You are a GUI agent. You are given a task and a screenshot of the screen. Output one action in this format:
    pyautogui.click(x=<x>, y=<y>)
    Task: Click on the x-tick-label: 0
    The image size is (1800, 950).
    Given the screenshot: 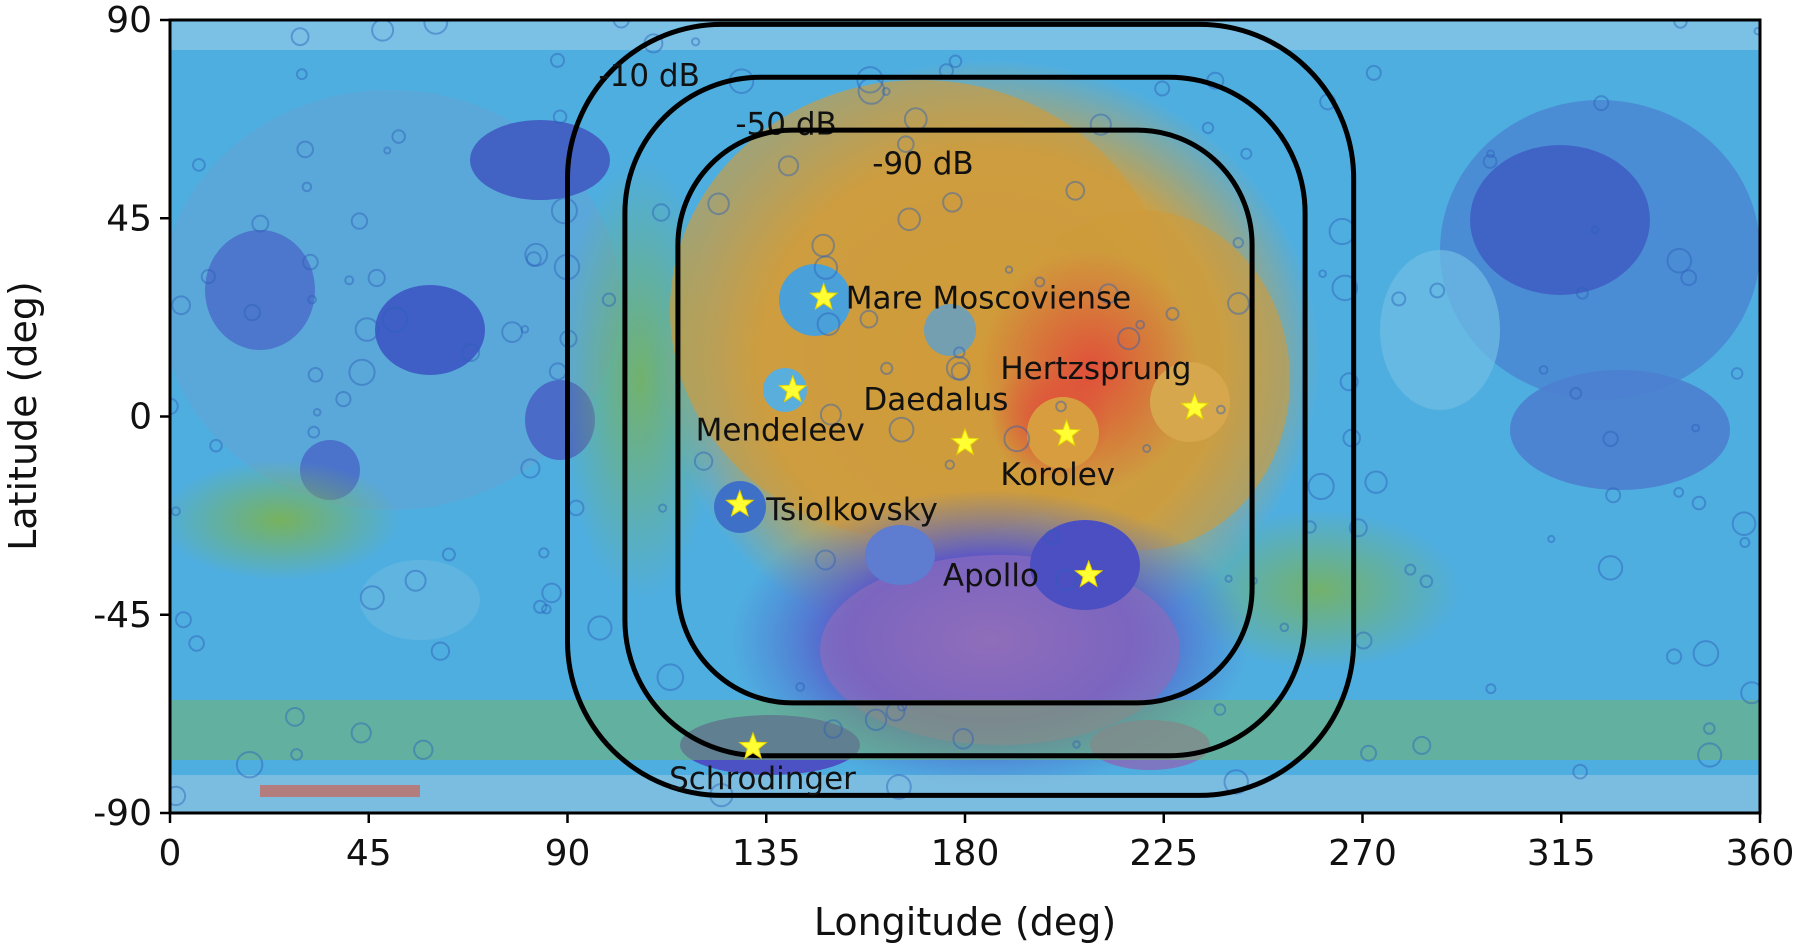 What is the action you would take?
    pyautogui.click(x=170, y=853)
    